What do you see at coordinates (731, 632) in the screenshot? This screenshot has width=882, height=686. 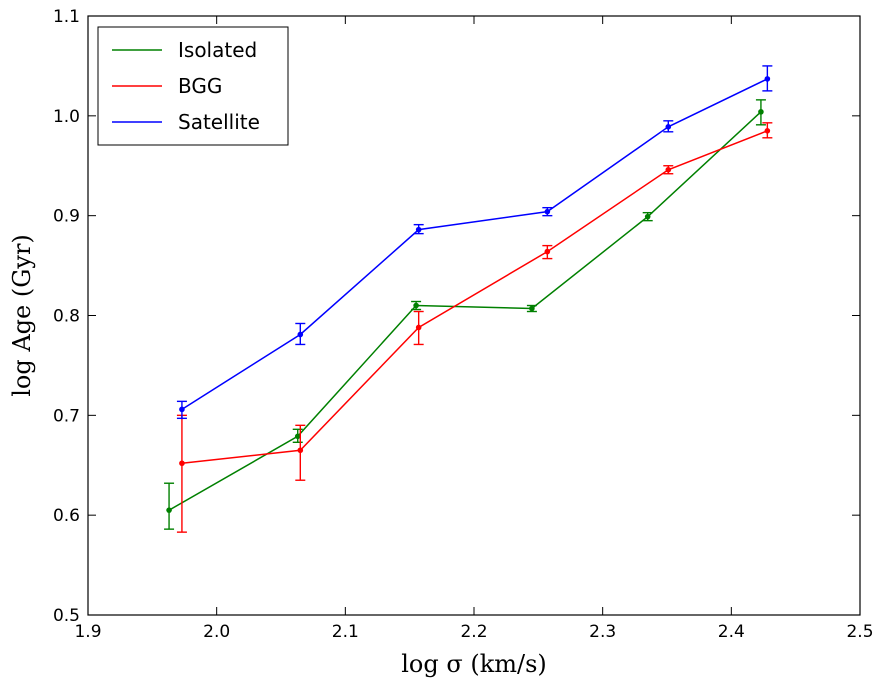 I see `x-tick-label: 2.4` at bounding box center [731, 632].